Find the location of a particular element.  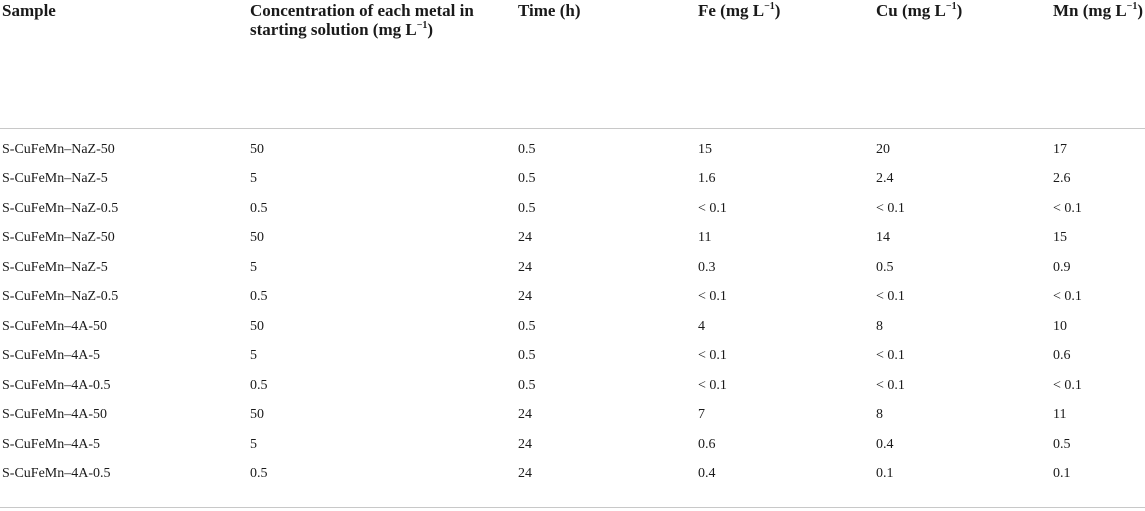

cell-cu: 14 is located at coordinates (883, 238).